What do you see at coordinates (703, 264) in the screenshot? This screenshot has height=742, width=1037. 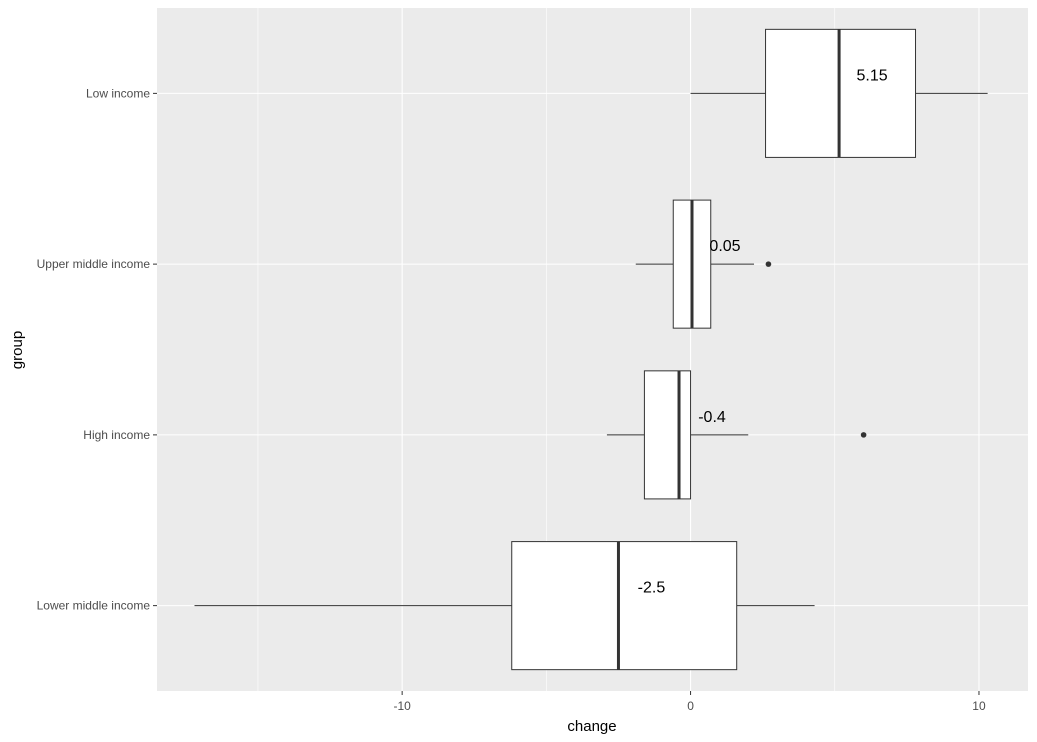 I see `box-group: 0.05` at bounding box center [703, 264].